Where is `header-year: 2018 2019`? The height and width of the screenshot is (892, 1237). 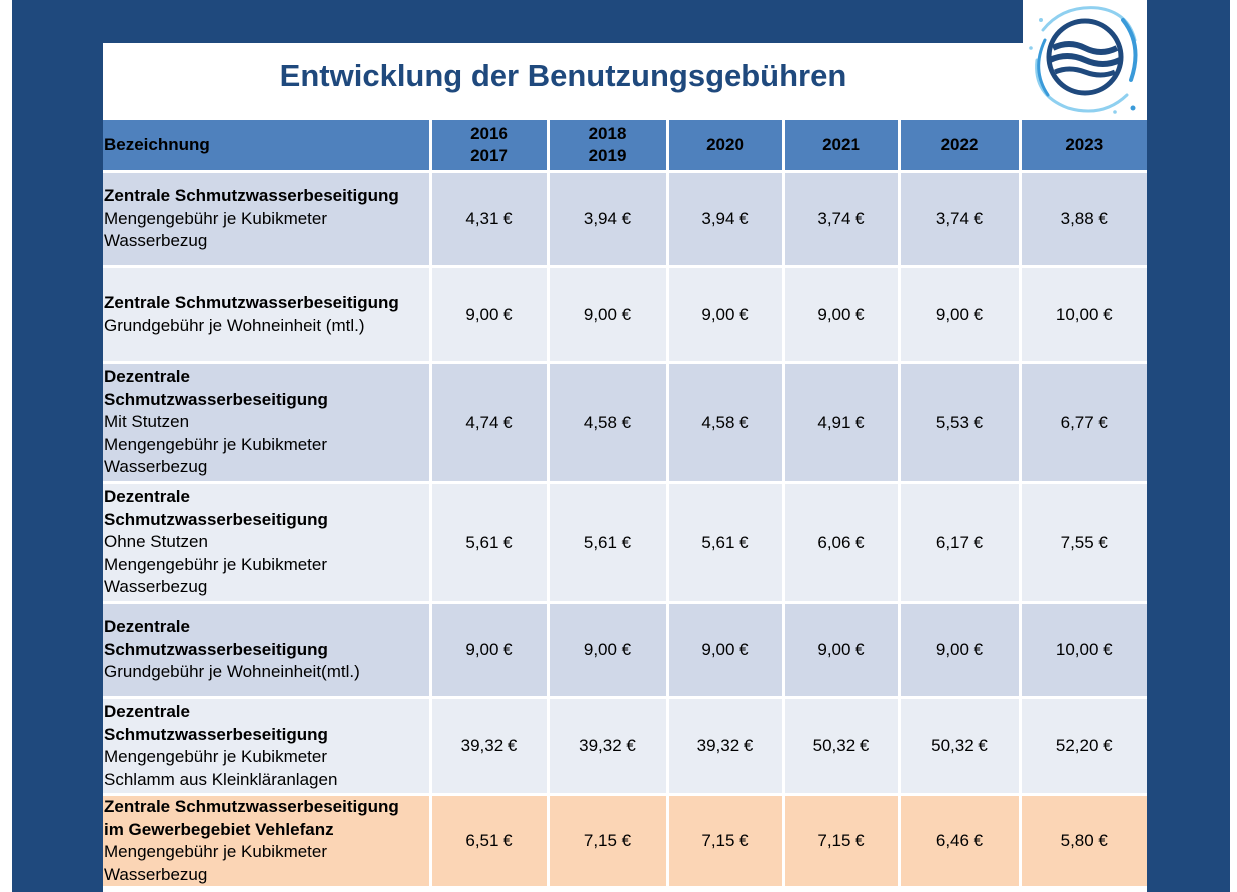
header-year: 2018 2019 is located at coordinates (608, 146).